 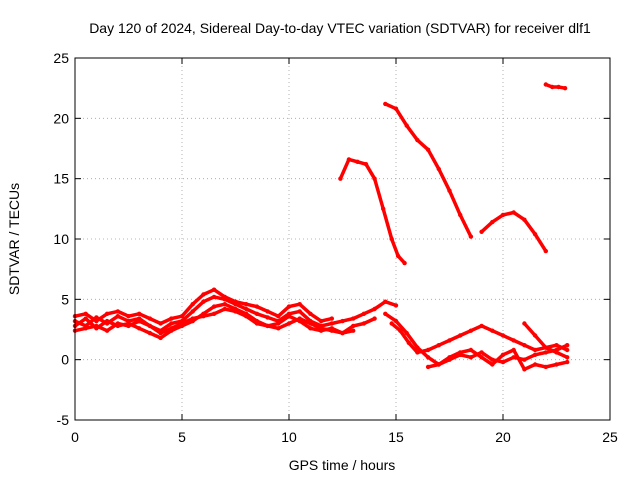 What do you see at coordinates (61, 58) in the screenshot?
I see `y-tick-label: 25` at bounding box center [61, 58].